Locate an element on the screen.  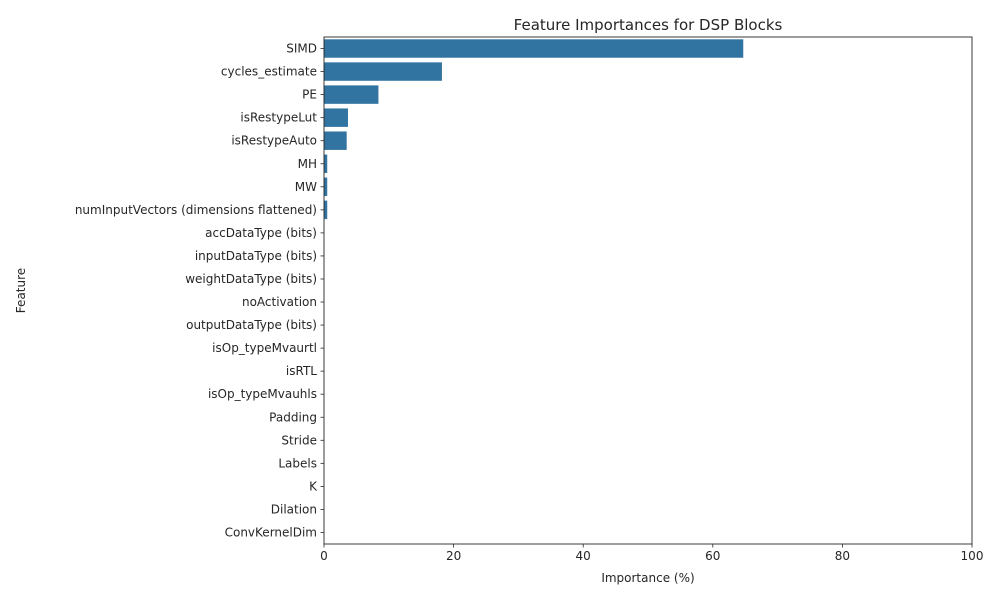
y-tick-label: ConvKernelDim is located at coordinates (271, 532).